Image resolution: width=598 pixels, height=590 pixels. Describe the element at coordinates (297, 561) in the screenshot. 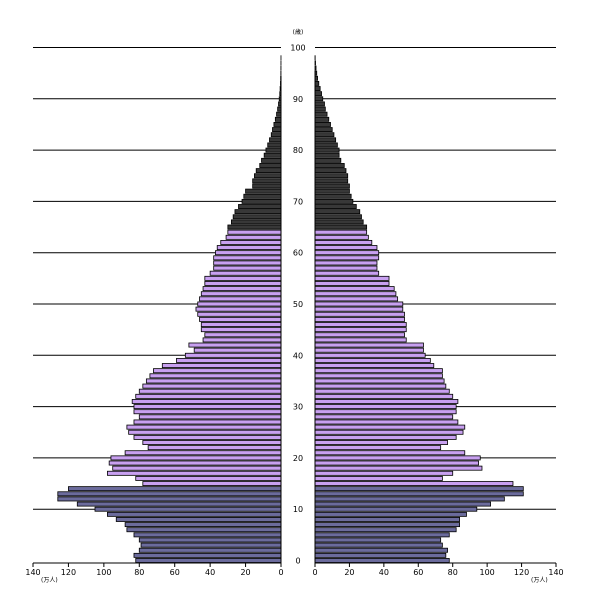

I see `age-tick-label-0: 0` at that location.